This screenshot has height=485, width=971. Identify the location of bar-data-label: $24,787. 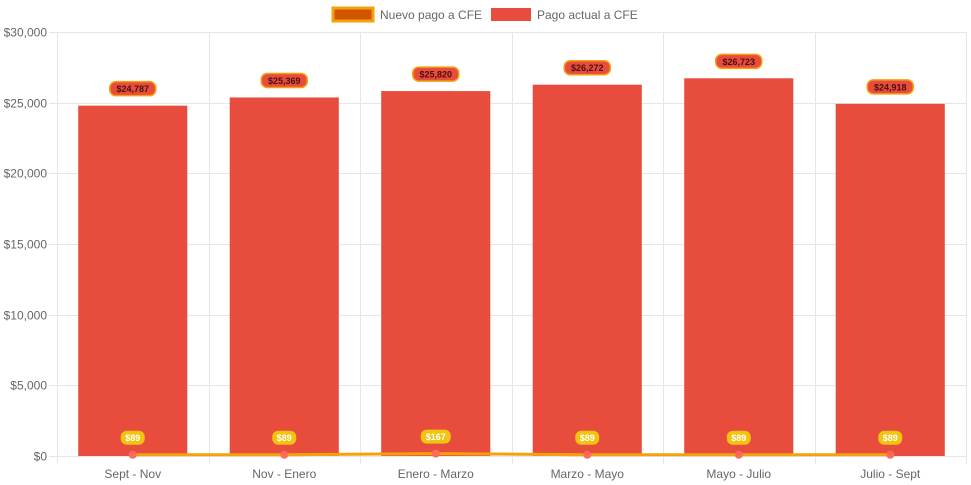
(132, 89).